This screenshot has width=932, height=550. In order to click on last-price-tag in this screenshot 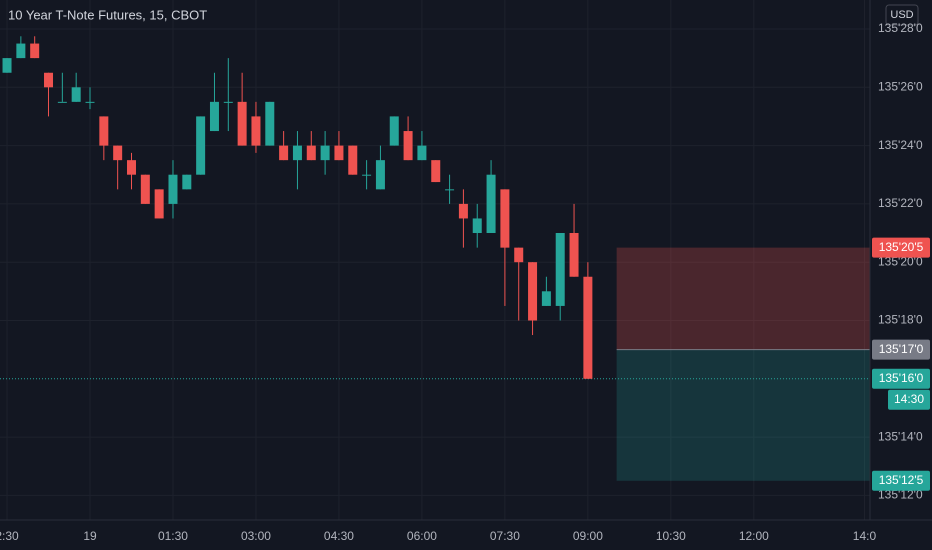, I will do `click(901, 378)`.